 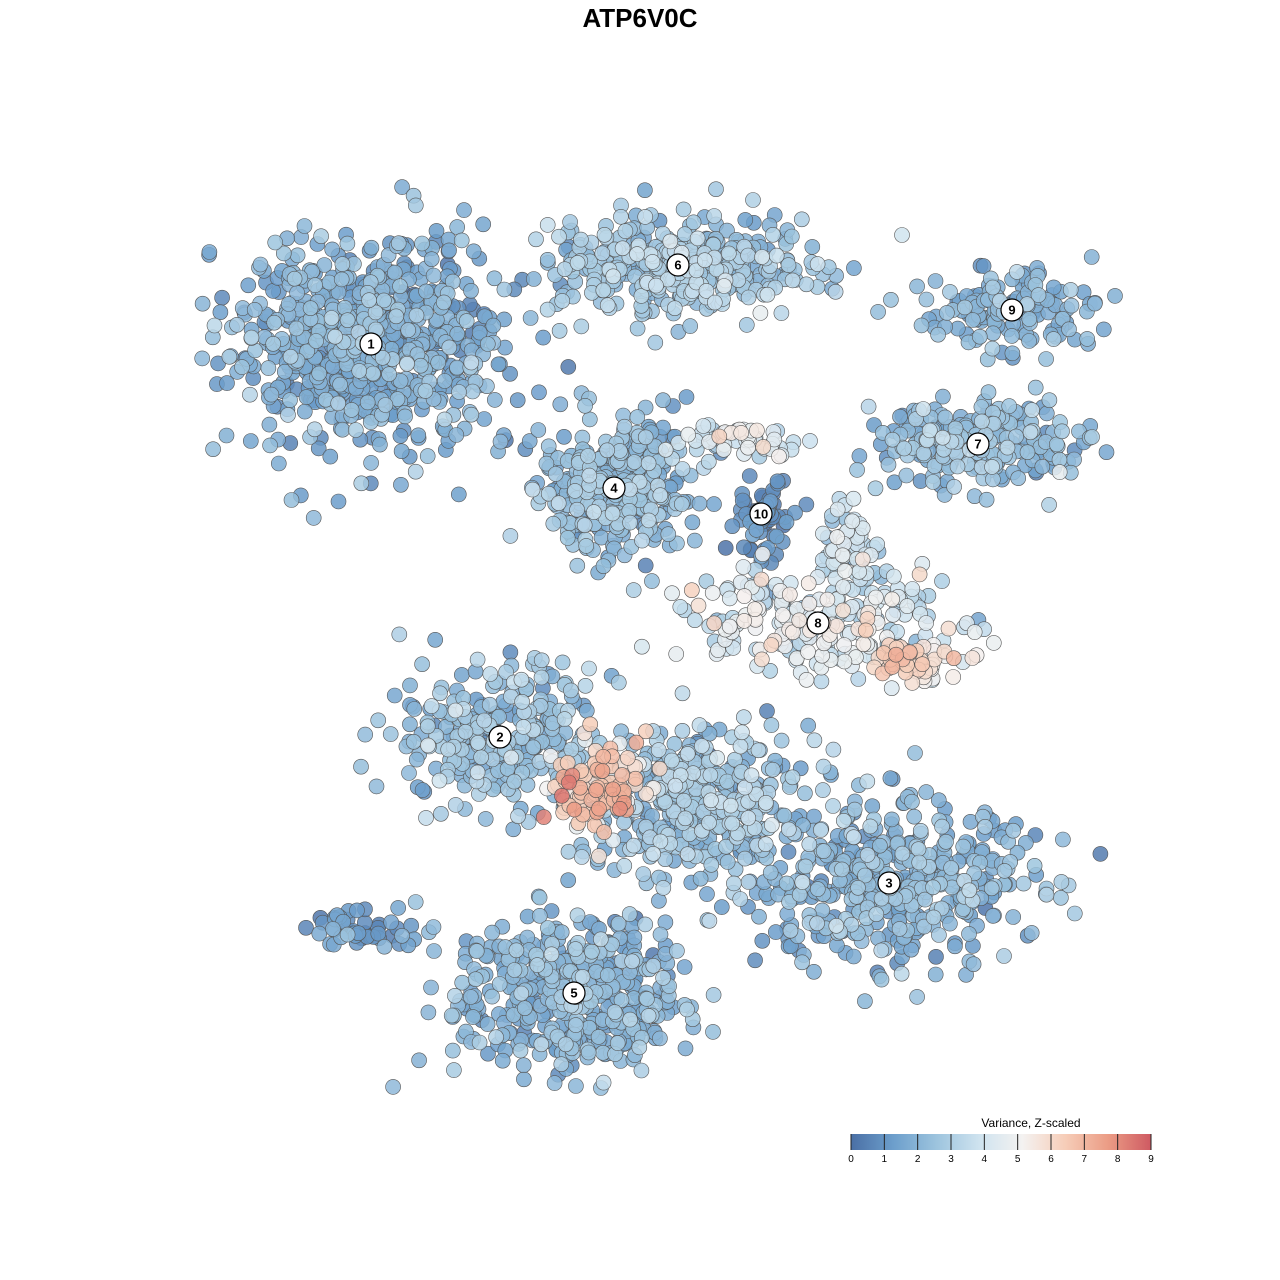 What do you see at coordinates (1118, 1159) in the screenshot?
I see `legend-tick-label: 8` at bounding box center [1118, 1159].